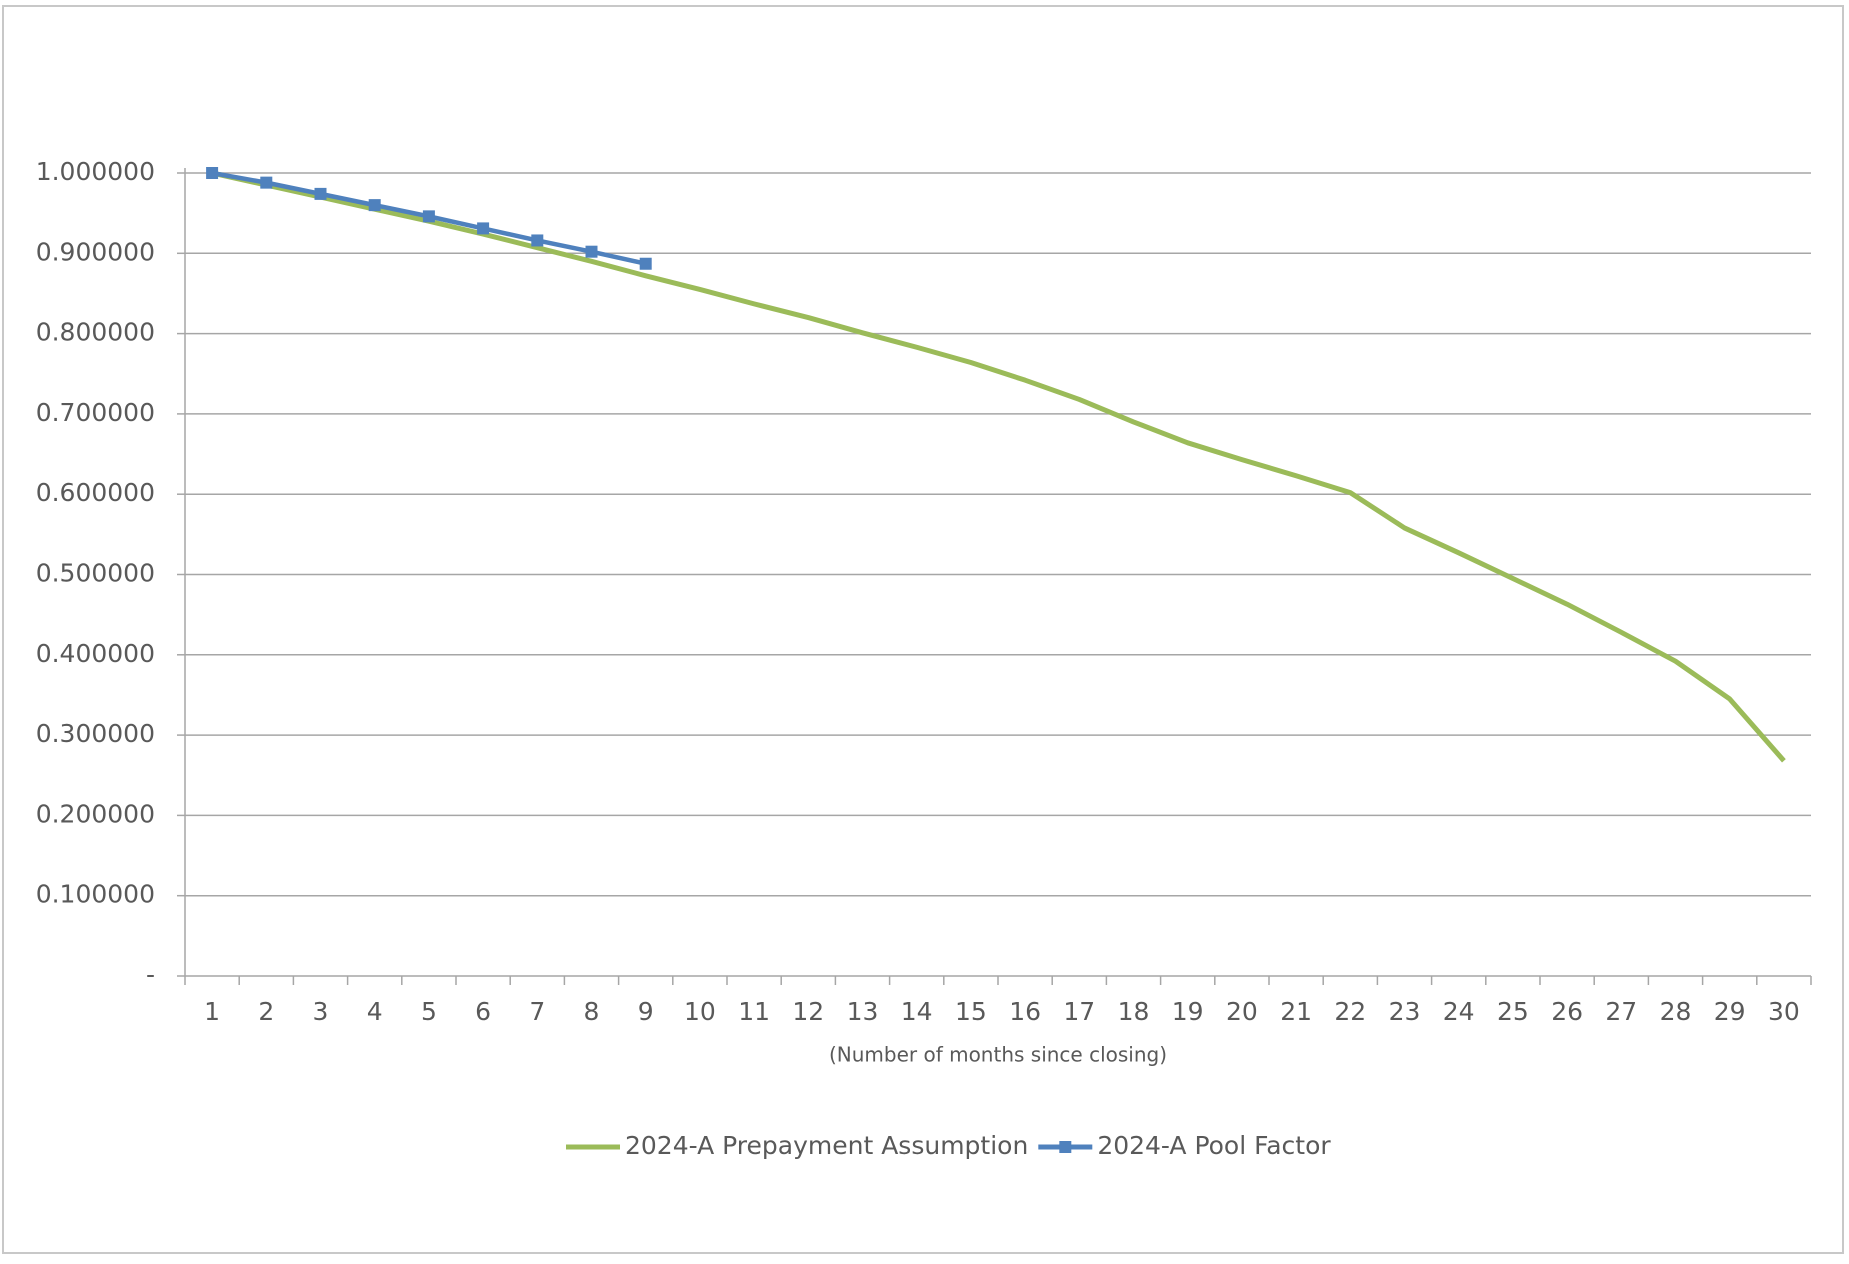 Image resolution: width=1849 pixels, height=1264 pixels. I want to click on x-tick-label: 21, so click(1296, 1011).